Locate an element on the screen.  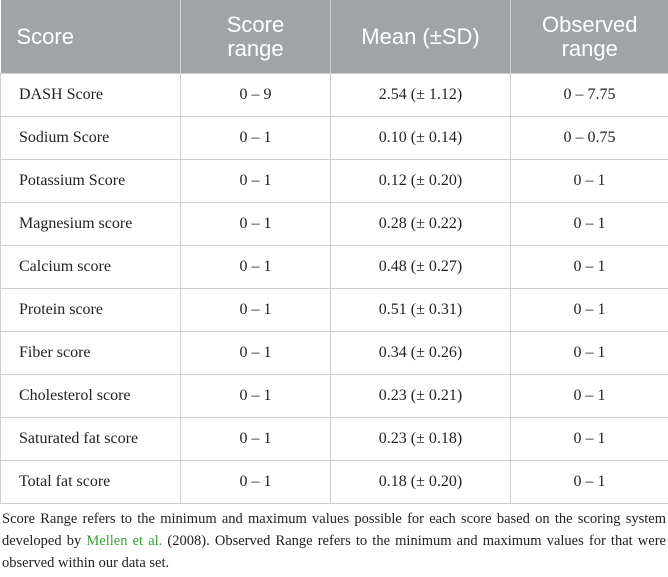
table-cell: Sodium Score is located at coordinates (90, 138).